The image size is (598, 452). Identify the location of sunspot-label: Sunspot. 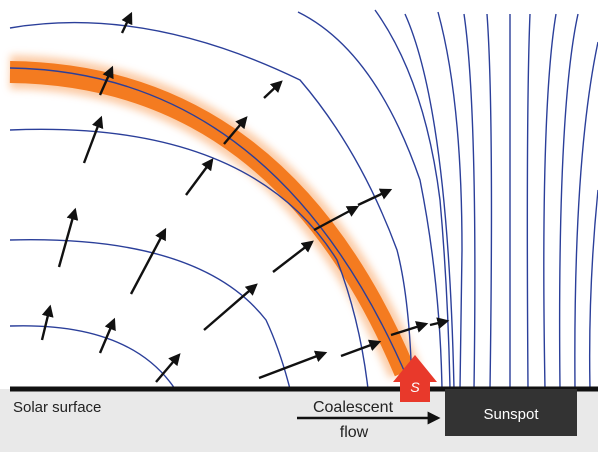
(511, 414).